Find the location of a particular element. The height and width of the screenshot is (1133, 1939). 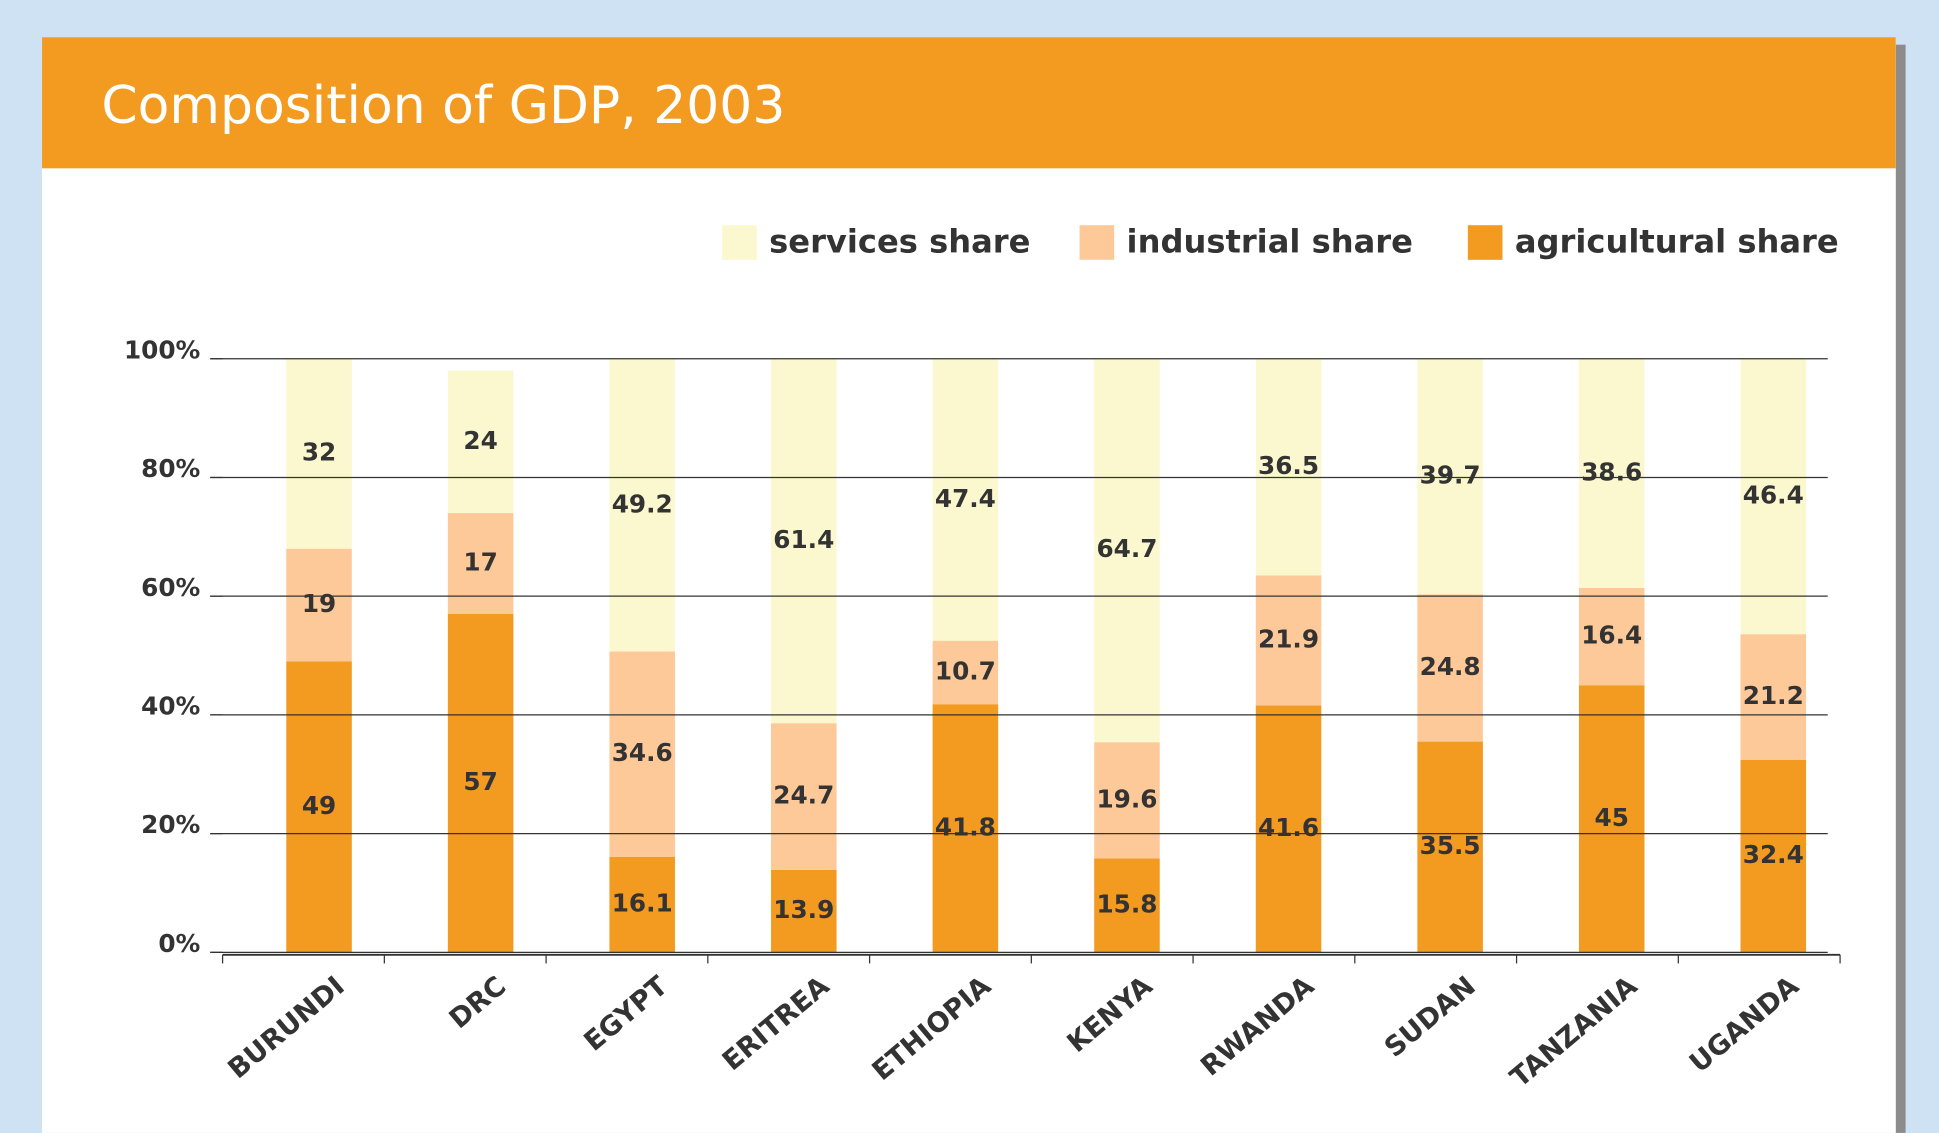

legend-label: agricultural share is located at coordinates (1677, 242).